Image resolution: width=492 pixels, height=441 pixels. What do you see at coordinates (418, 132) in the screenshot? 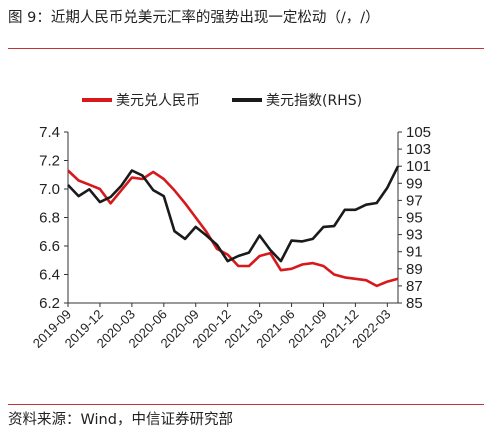
I see `right-tick-label: 105` at bounding box center [418, 132].